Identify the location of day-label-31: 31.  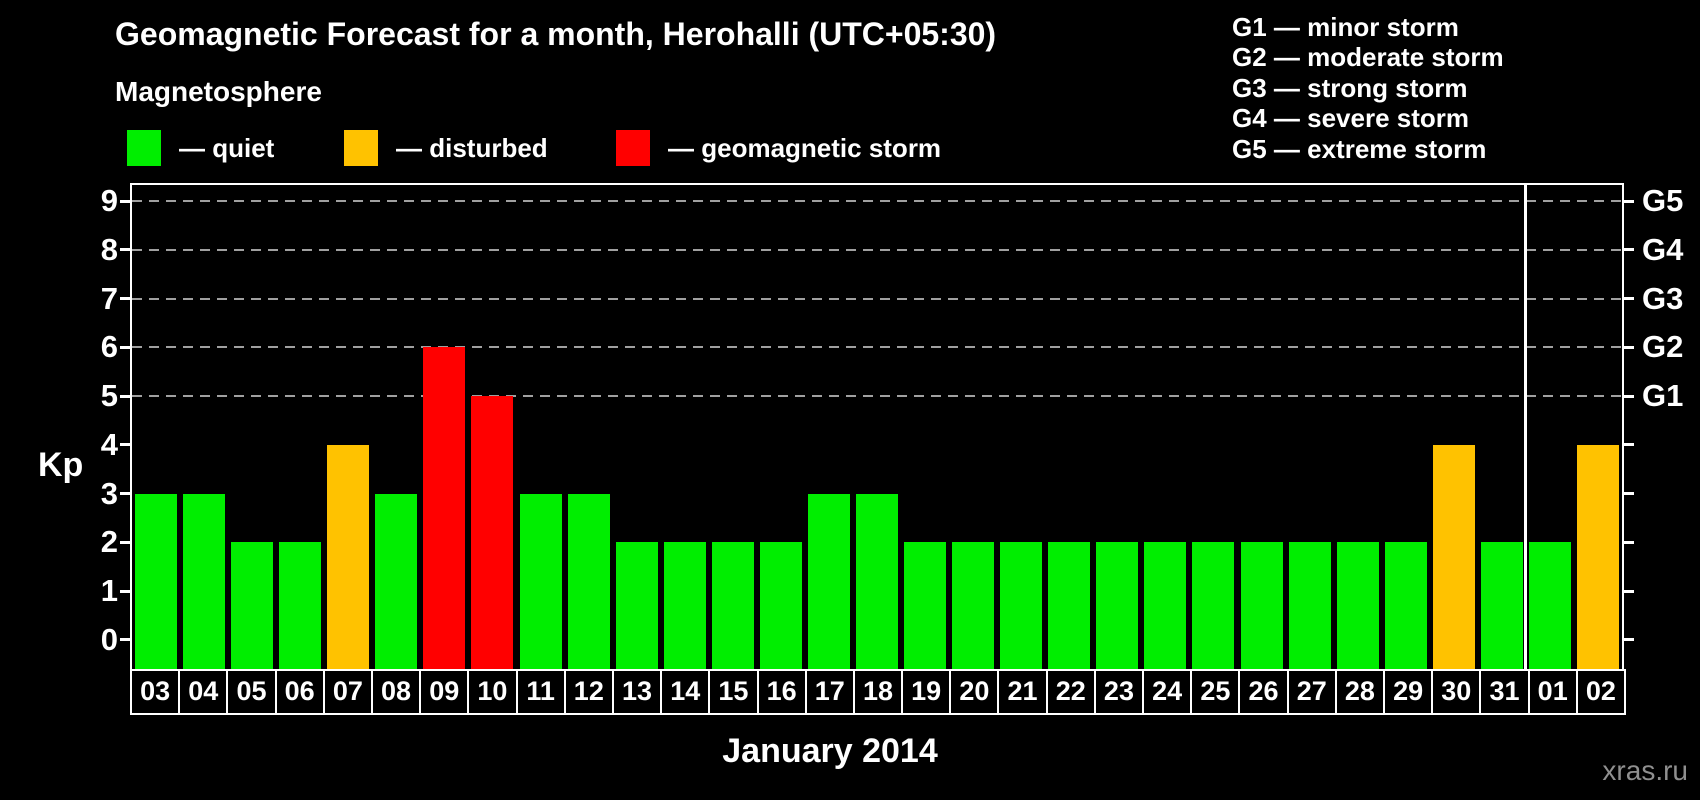
(1504, 692).